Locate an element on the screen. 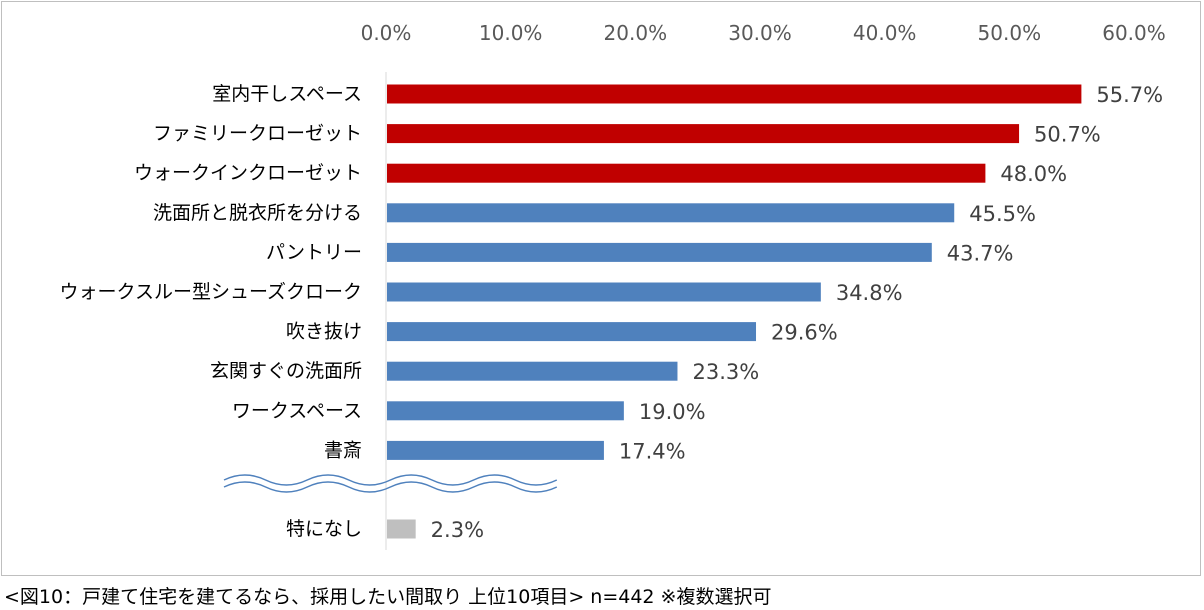 Image resolution: width=1204 pixels, height=610 pixels. data-label: 55.7% is located at coordinates (1129, 95).